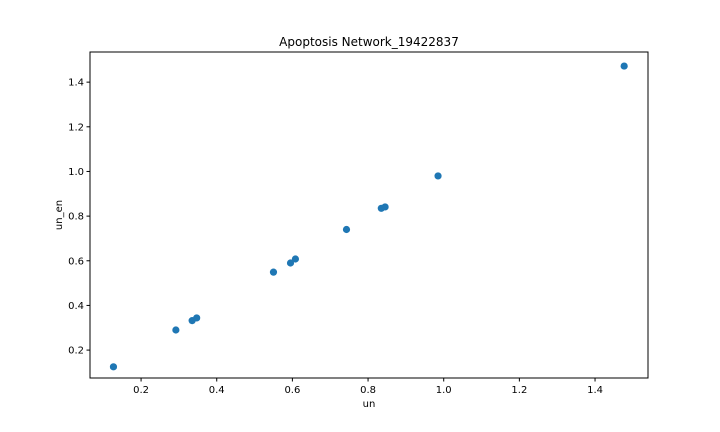 Image resolution: width=720 pixels, height=432 pixels. What do you see at coordinates (59, 215) in the screenshot?
I see `y-axis-label: un_en` at bounding box center [59, 215].